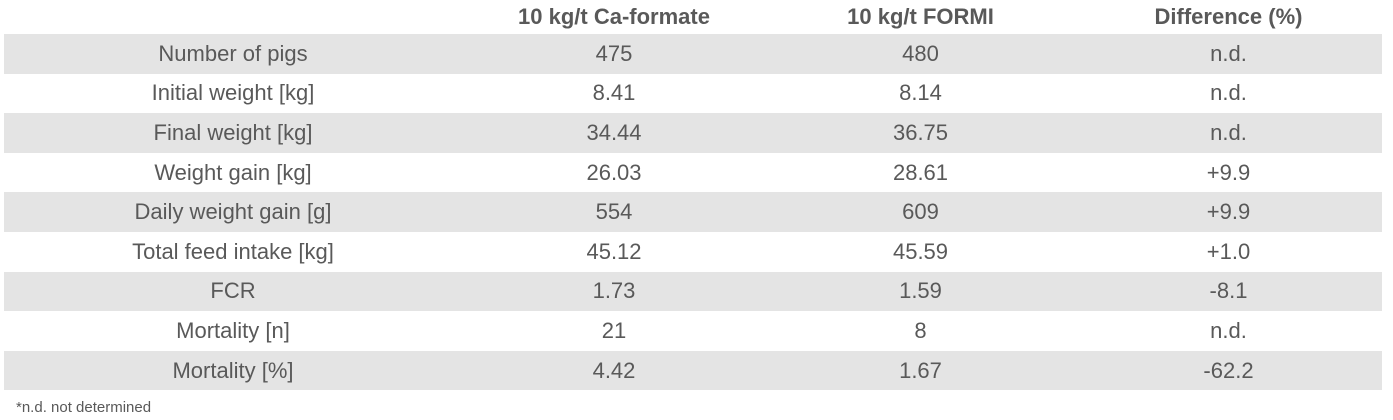 Image resolution: width=1393 pixels, height=420 pixels. Describe the element at coordinates (233, 291) in the screenshot. I see `row-label: FCR` at that location.